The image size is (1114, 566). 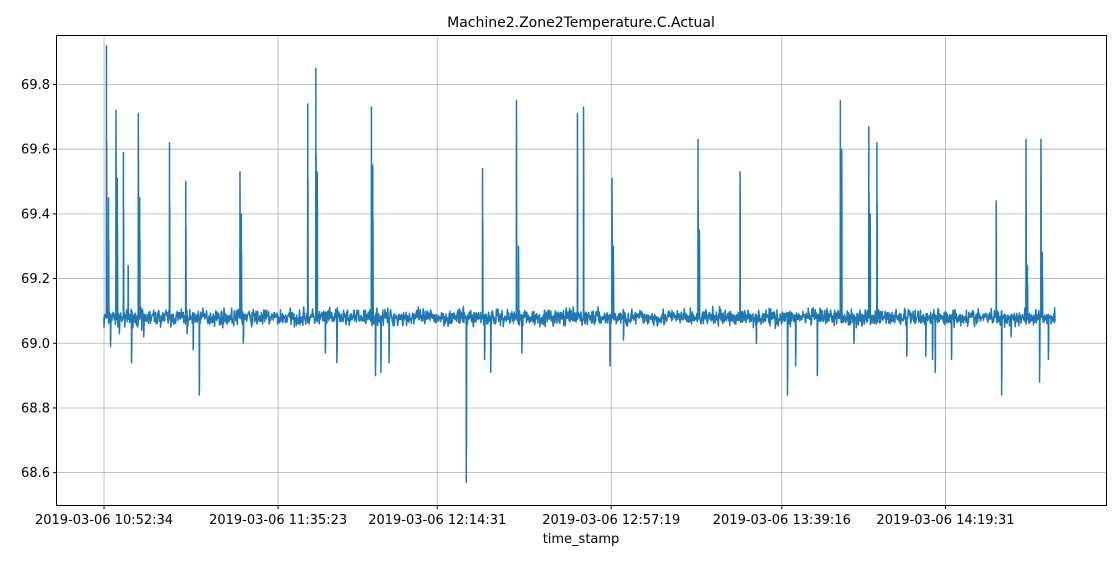 I want to click on x-tick-label: 2019-03-06 10:52:34, so click(x=104, y=520).